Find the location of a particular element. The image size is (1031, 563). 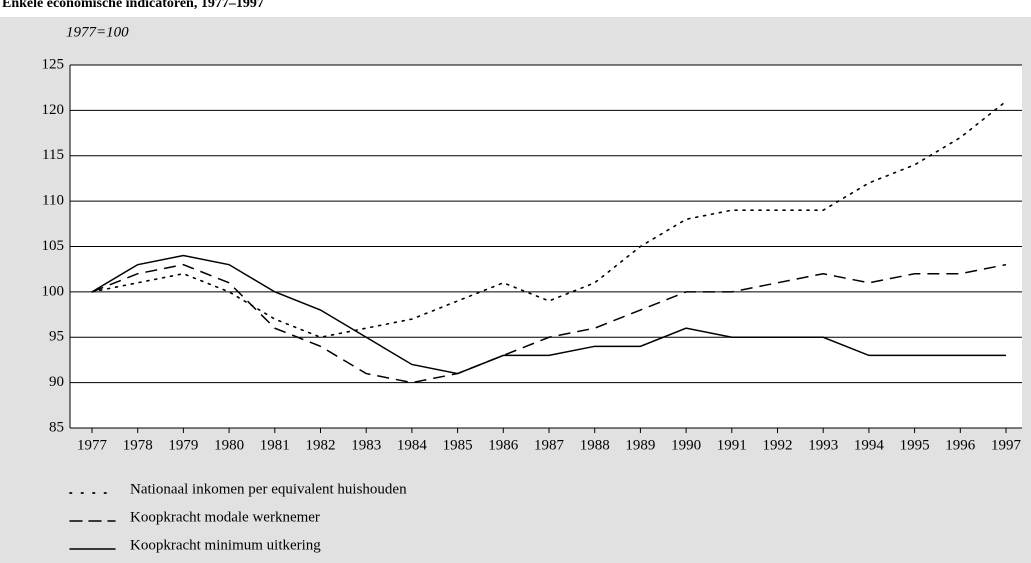

x-tick-label: 1989 is located at coordinates (640, 445).